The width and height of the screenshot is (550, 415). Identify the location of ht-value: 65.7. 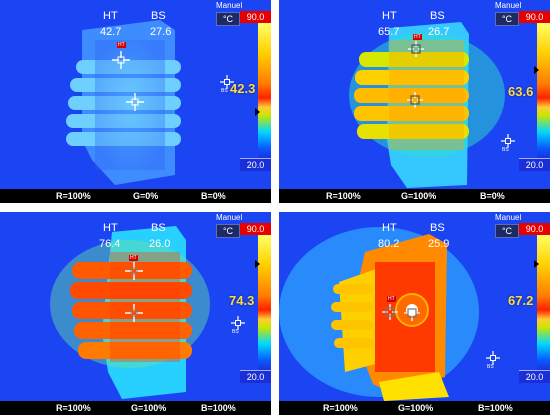
(389, 32).